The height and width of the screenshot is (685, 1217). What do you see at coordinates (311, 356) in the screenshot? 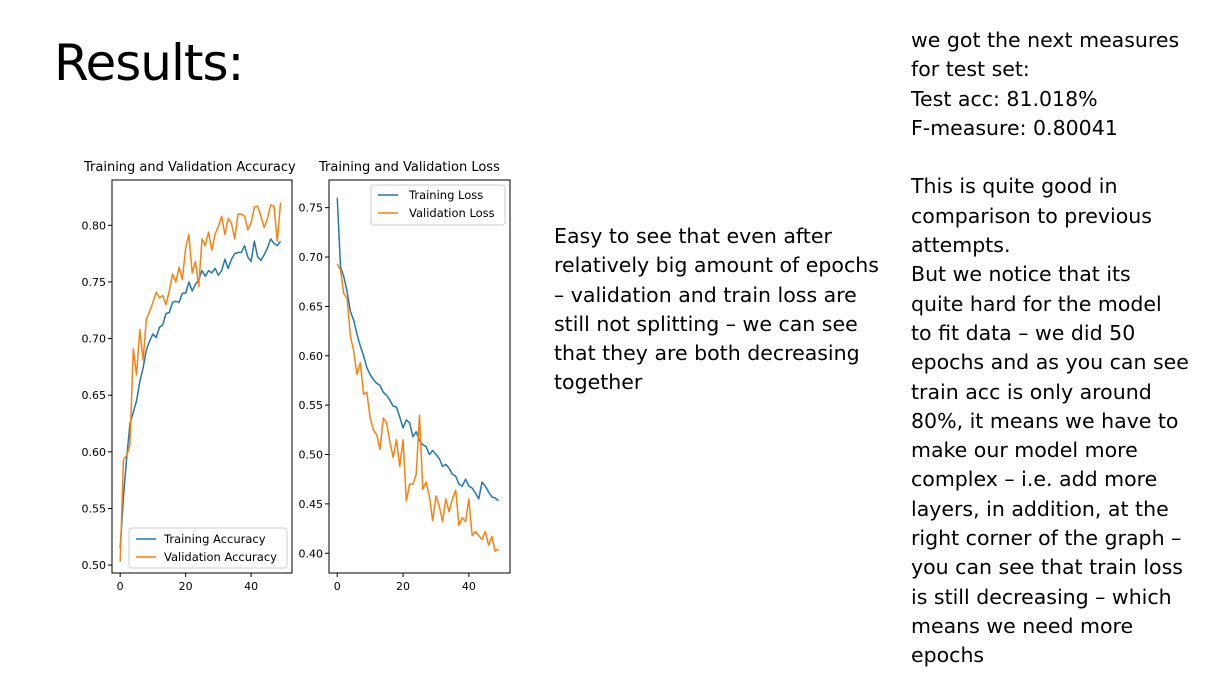
I see `loss-y-tick-label: 0.60` at bounding box center [311, 356].